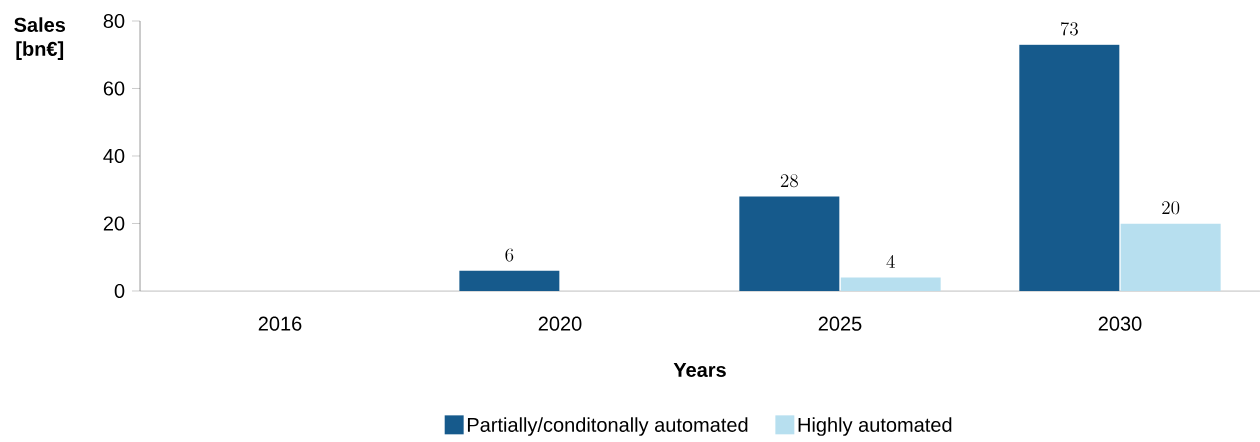 This screenshot has height=442, width=1260. I want to click on y-tick-label: 80, so click(114, 21).